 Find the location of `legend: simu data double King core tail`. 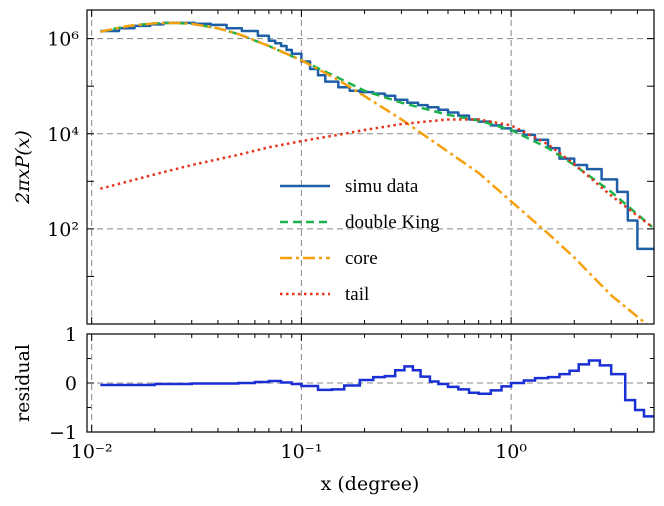

legend: simu data double King core tail is located at coordinates (360, 240).